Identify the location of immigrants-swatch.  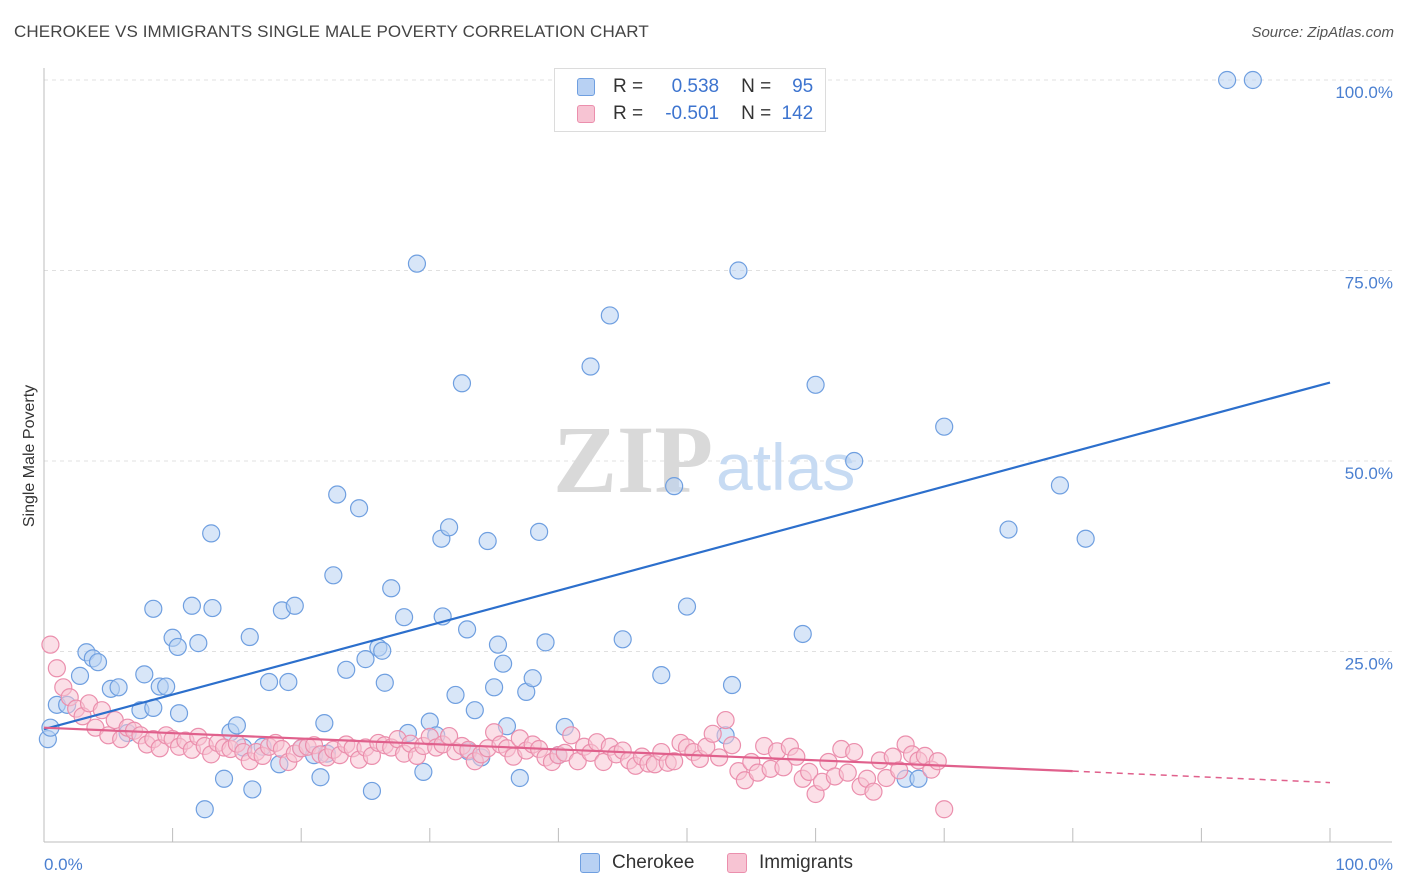
(586, 114).